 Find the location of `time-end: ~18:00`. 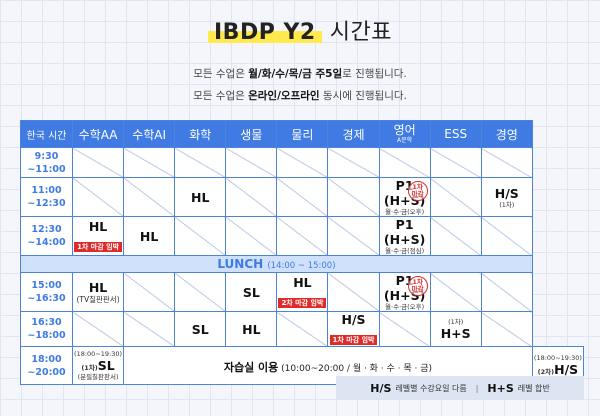

time-end: ~18:00 is located at coordinates (46, 335).